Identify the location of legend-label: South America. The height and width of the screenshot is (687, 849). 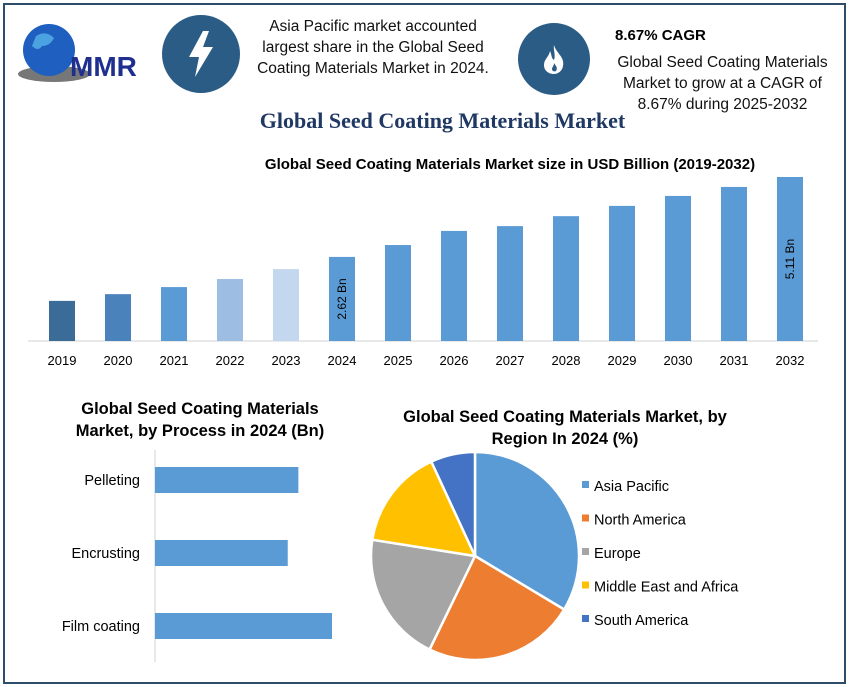
(641, 621).